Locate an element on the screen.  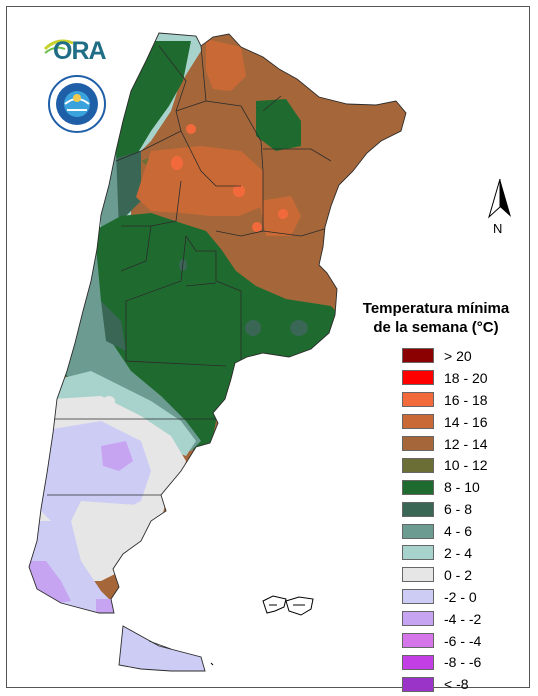
legend-item: 2 - 4 is located at coordinates (467, 553).